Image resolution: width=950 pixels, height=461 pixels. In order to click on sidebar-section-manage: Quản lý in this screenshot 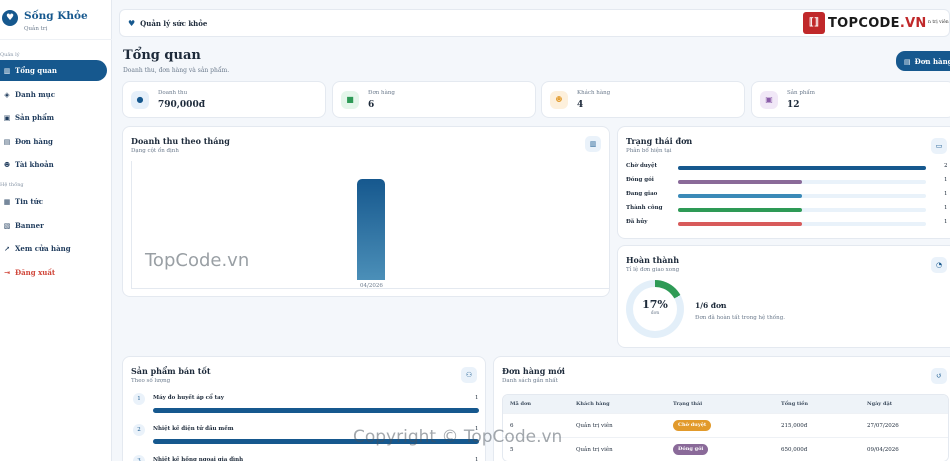, I will do `click(10, 55)`.